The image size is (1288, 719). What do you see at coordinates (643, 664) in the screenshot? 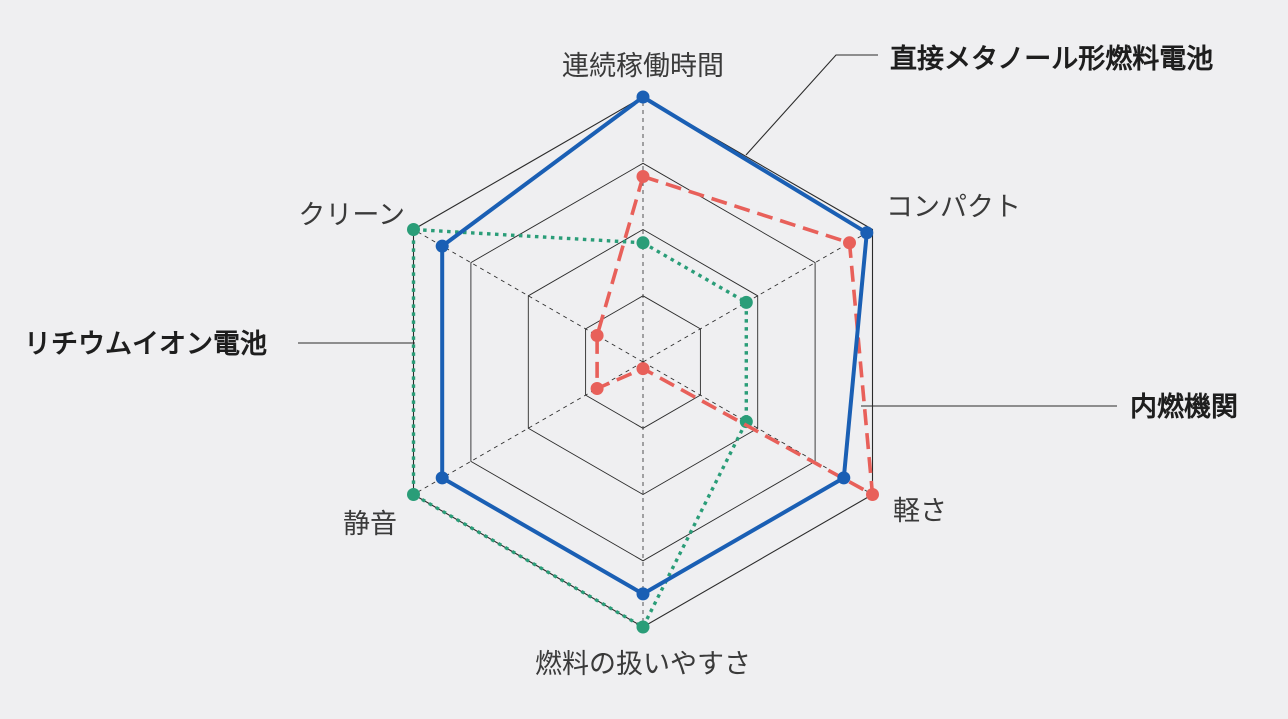
I see `axis-label-fuel-handling: 燃料の扱いやすさ` at bounding box center [643, 664].